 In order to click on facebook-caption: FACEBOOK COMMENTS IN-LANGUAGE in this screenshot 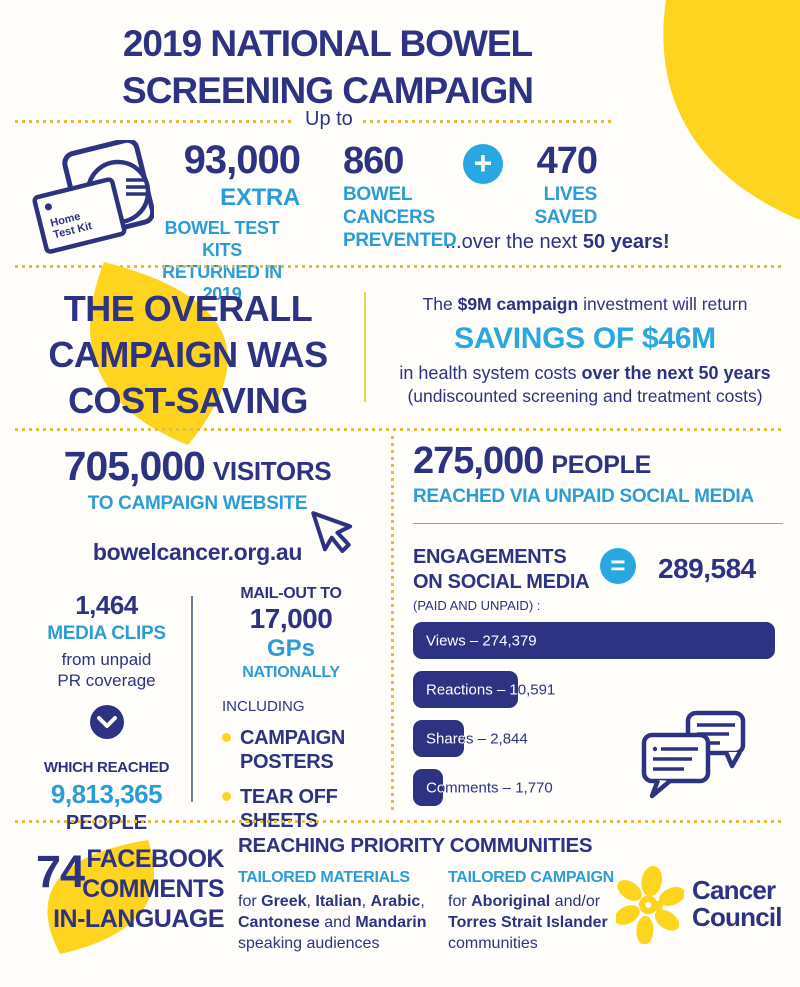, I will do `click(138, 889)`.